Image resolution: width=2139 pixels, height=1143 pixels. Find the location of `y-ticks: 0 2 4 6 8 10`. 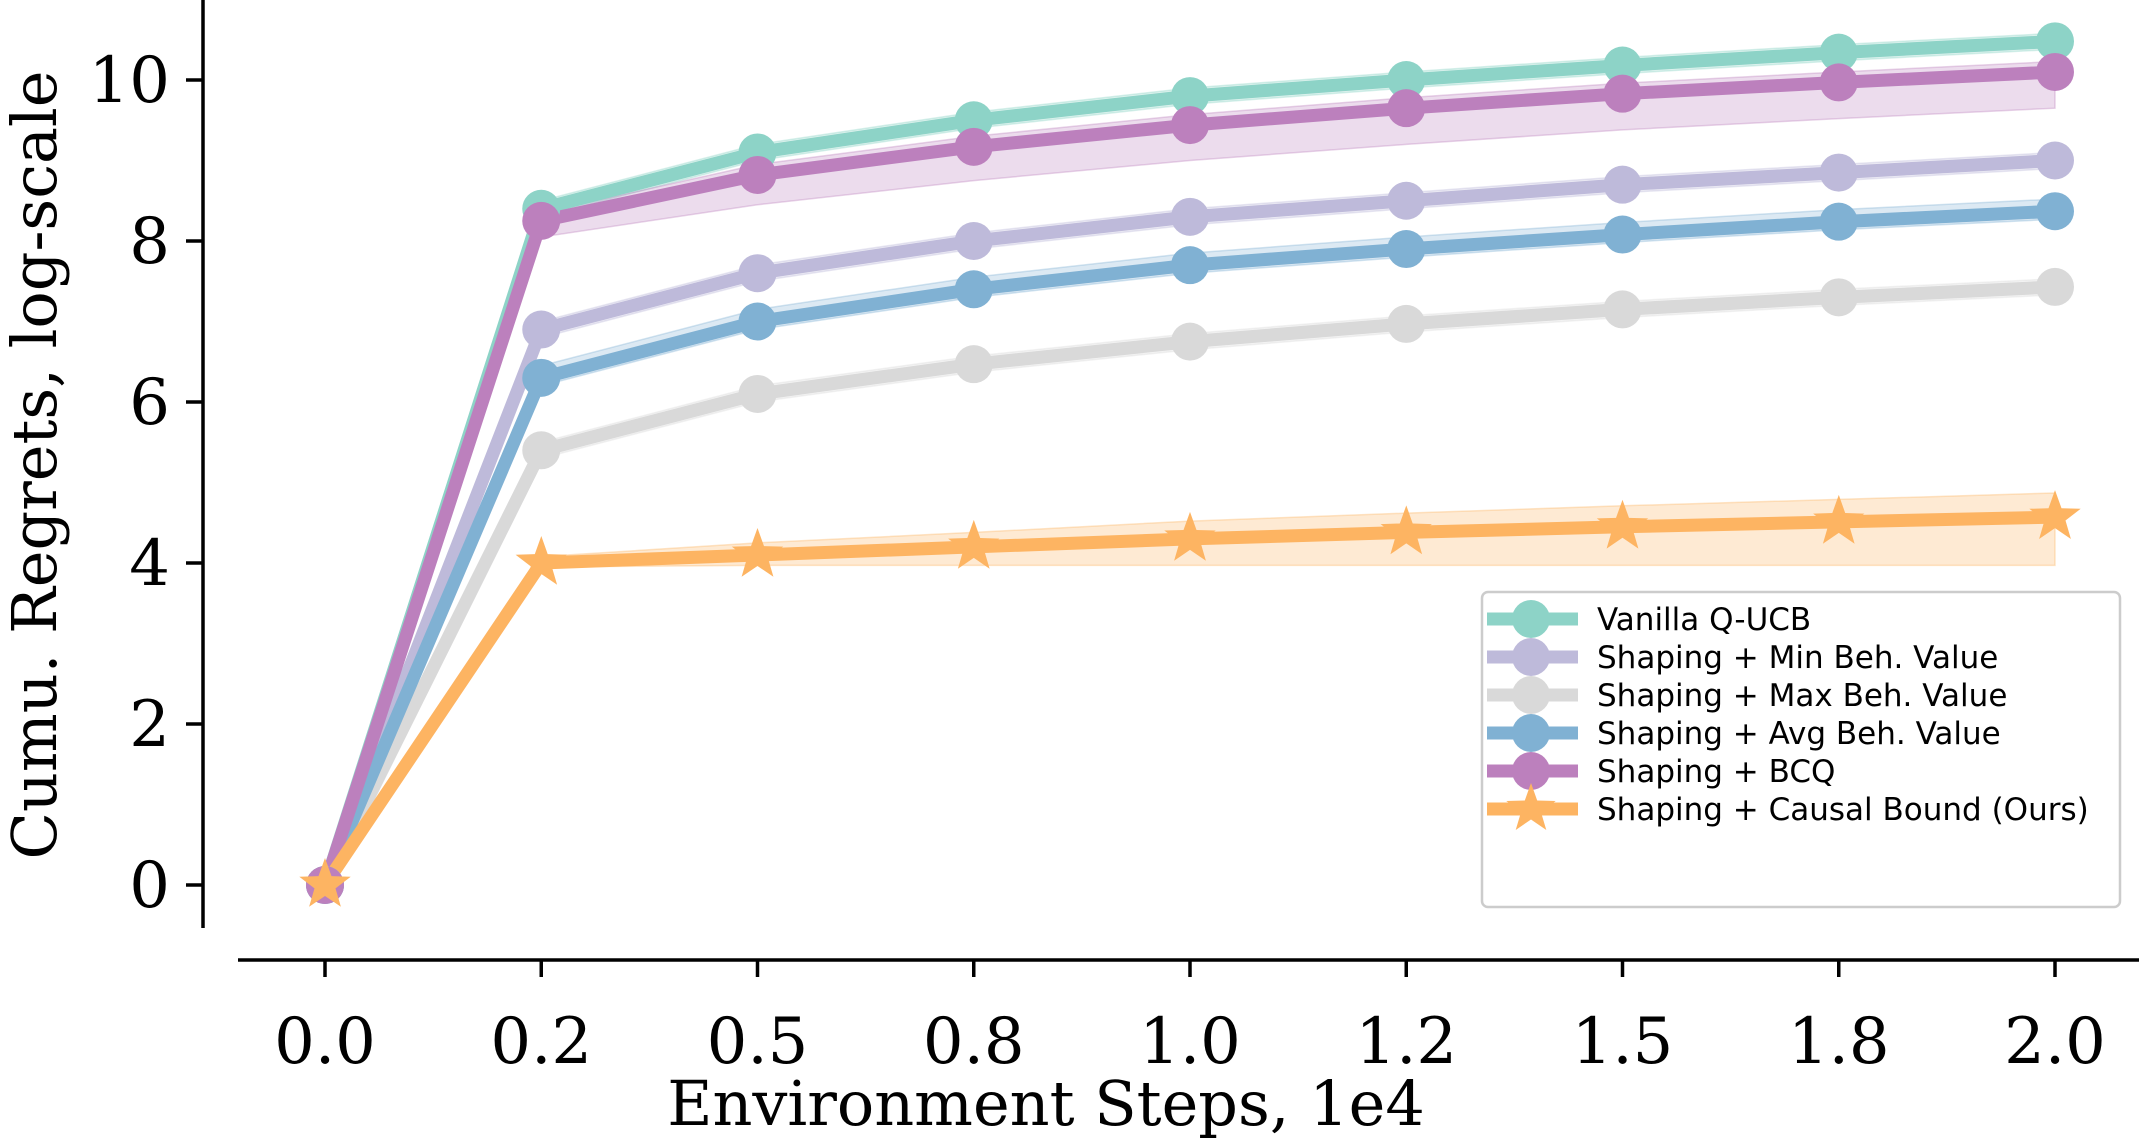

y-ticks: 0 2 4 6 8 10 is located at coordinates (146, 483).